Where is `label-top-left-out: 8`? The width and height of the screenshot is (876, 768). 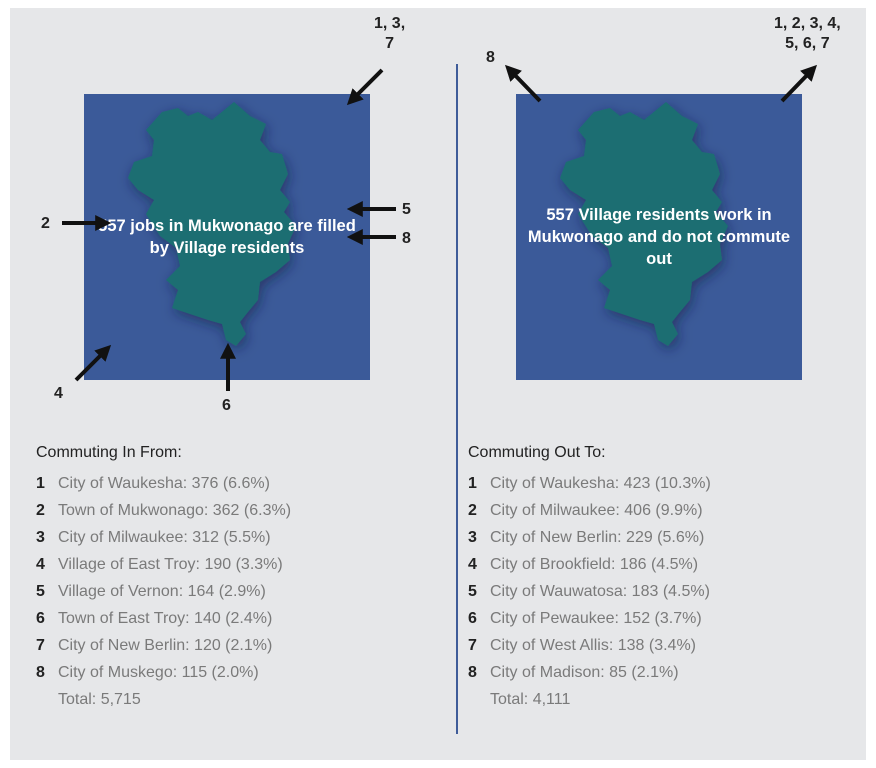 label-top-left-out: 8 is located at coordinates (490, 57).